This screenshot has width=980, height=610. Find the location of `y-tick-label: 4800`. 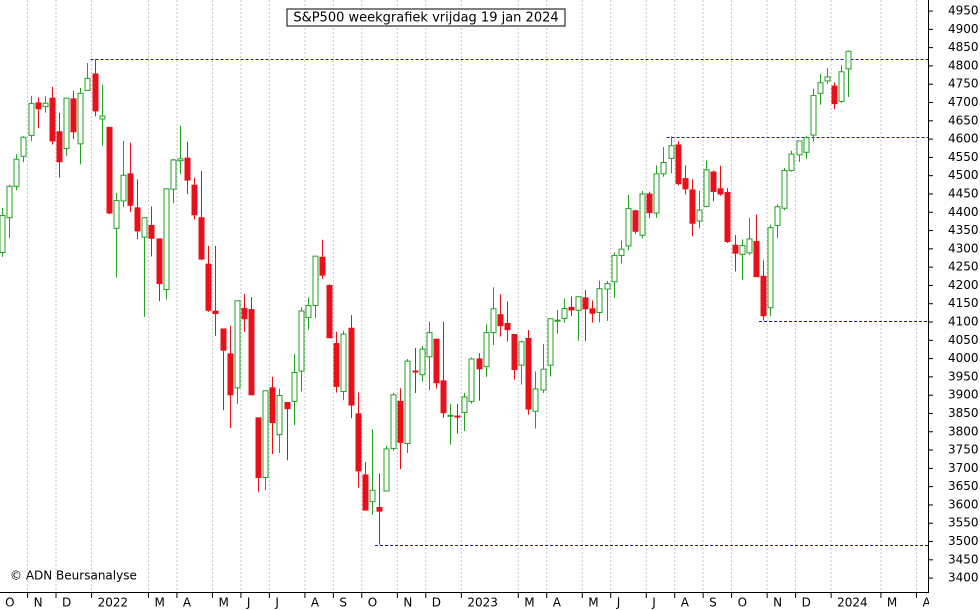

y-tick-label: 4800 is located at coordinates (963, 65).